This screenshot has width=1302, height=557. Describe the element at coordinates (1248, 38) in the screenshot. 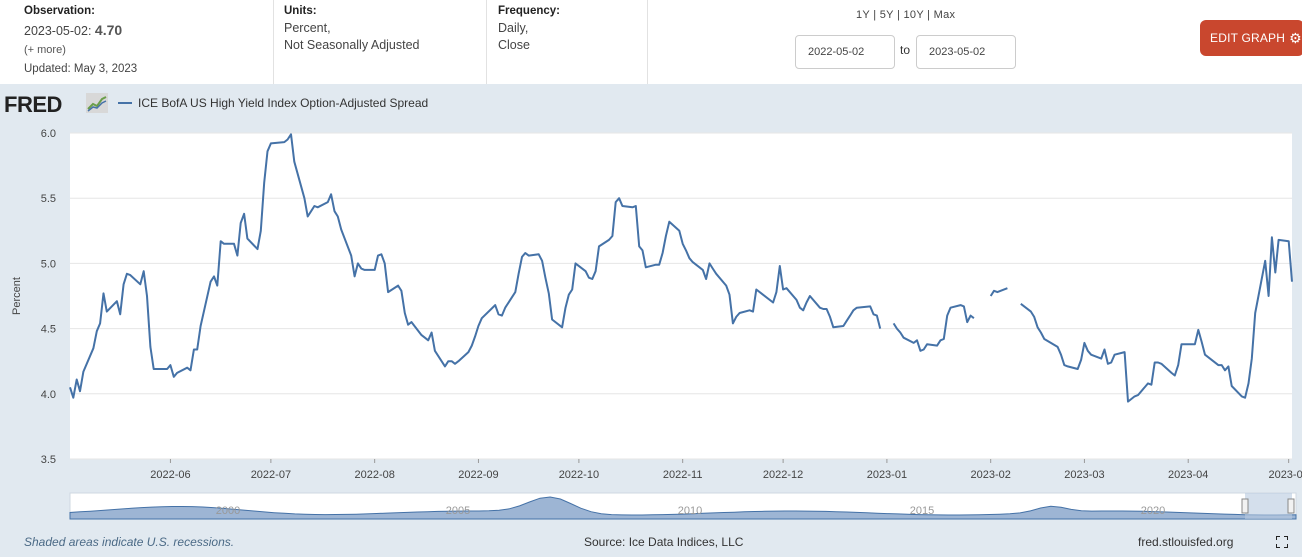

I see `edit-graph-label: EDIT GRAPH` at that location.